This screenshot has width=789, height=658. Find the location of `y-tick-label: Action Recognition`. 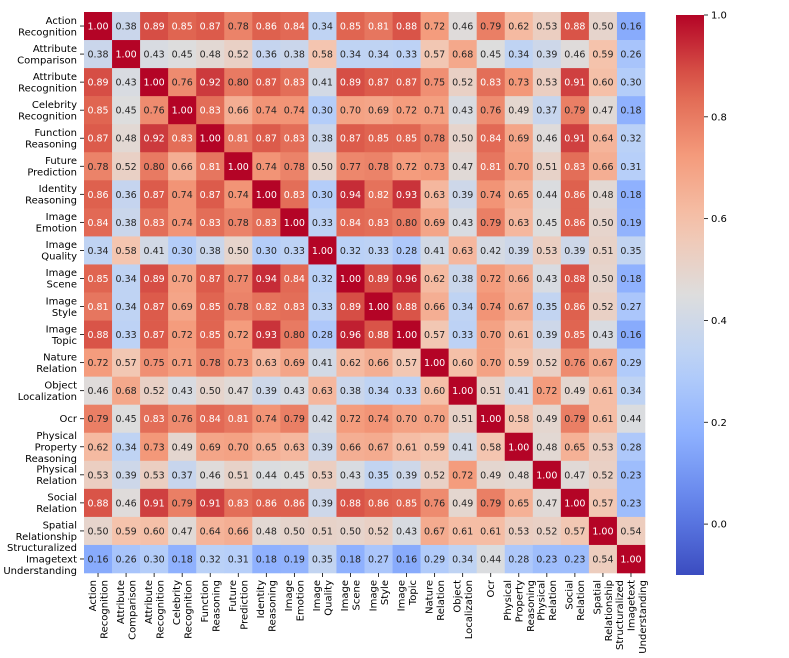

y-tick-label: Action Recognition is located at coordinates (47, 27).